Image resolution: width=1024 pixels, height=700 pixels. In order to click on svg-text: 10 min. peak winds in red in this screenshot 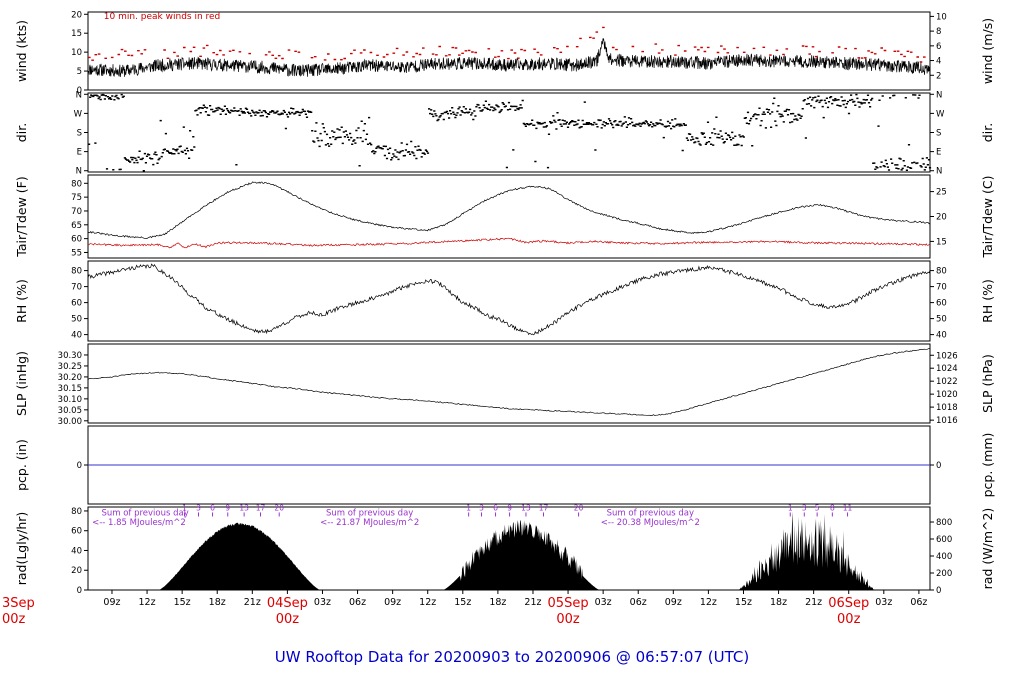, I will do `click(162, 17)`.